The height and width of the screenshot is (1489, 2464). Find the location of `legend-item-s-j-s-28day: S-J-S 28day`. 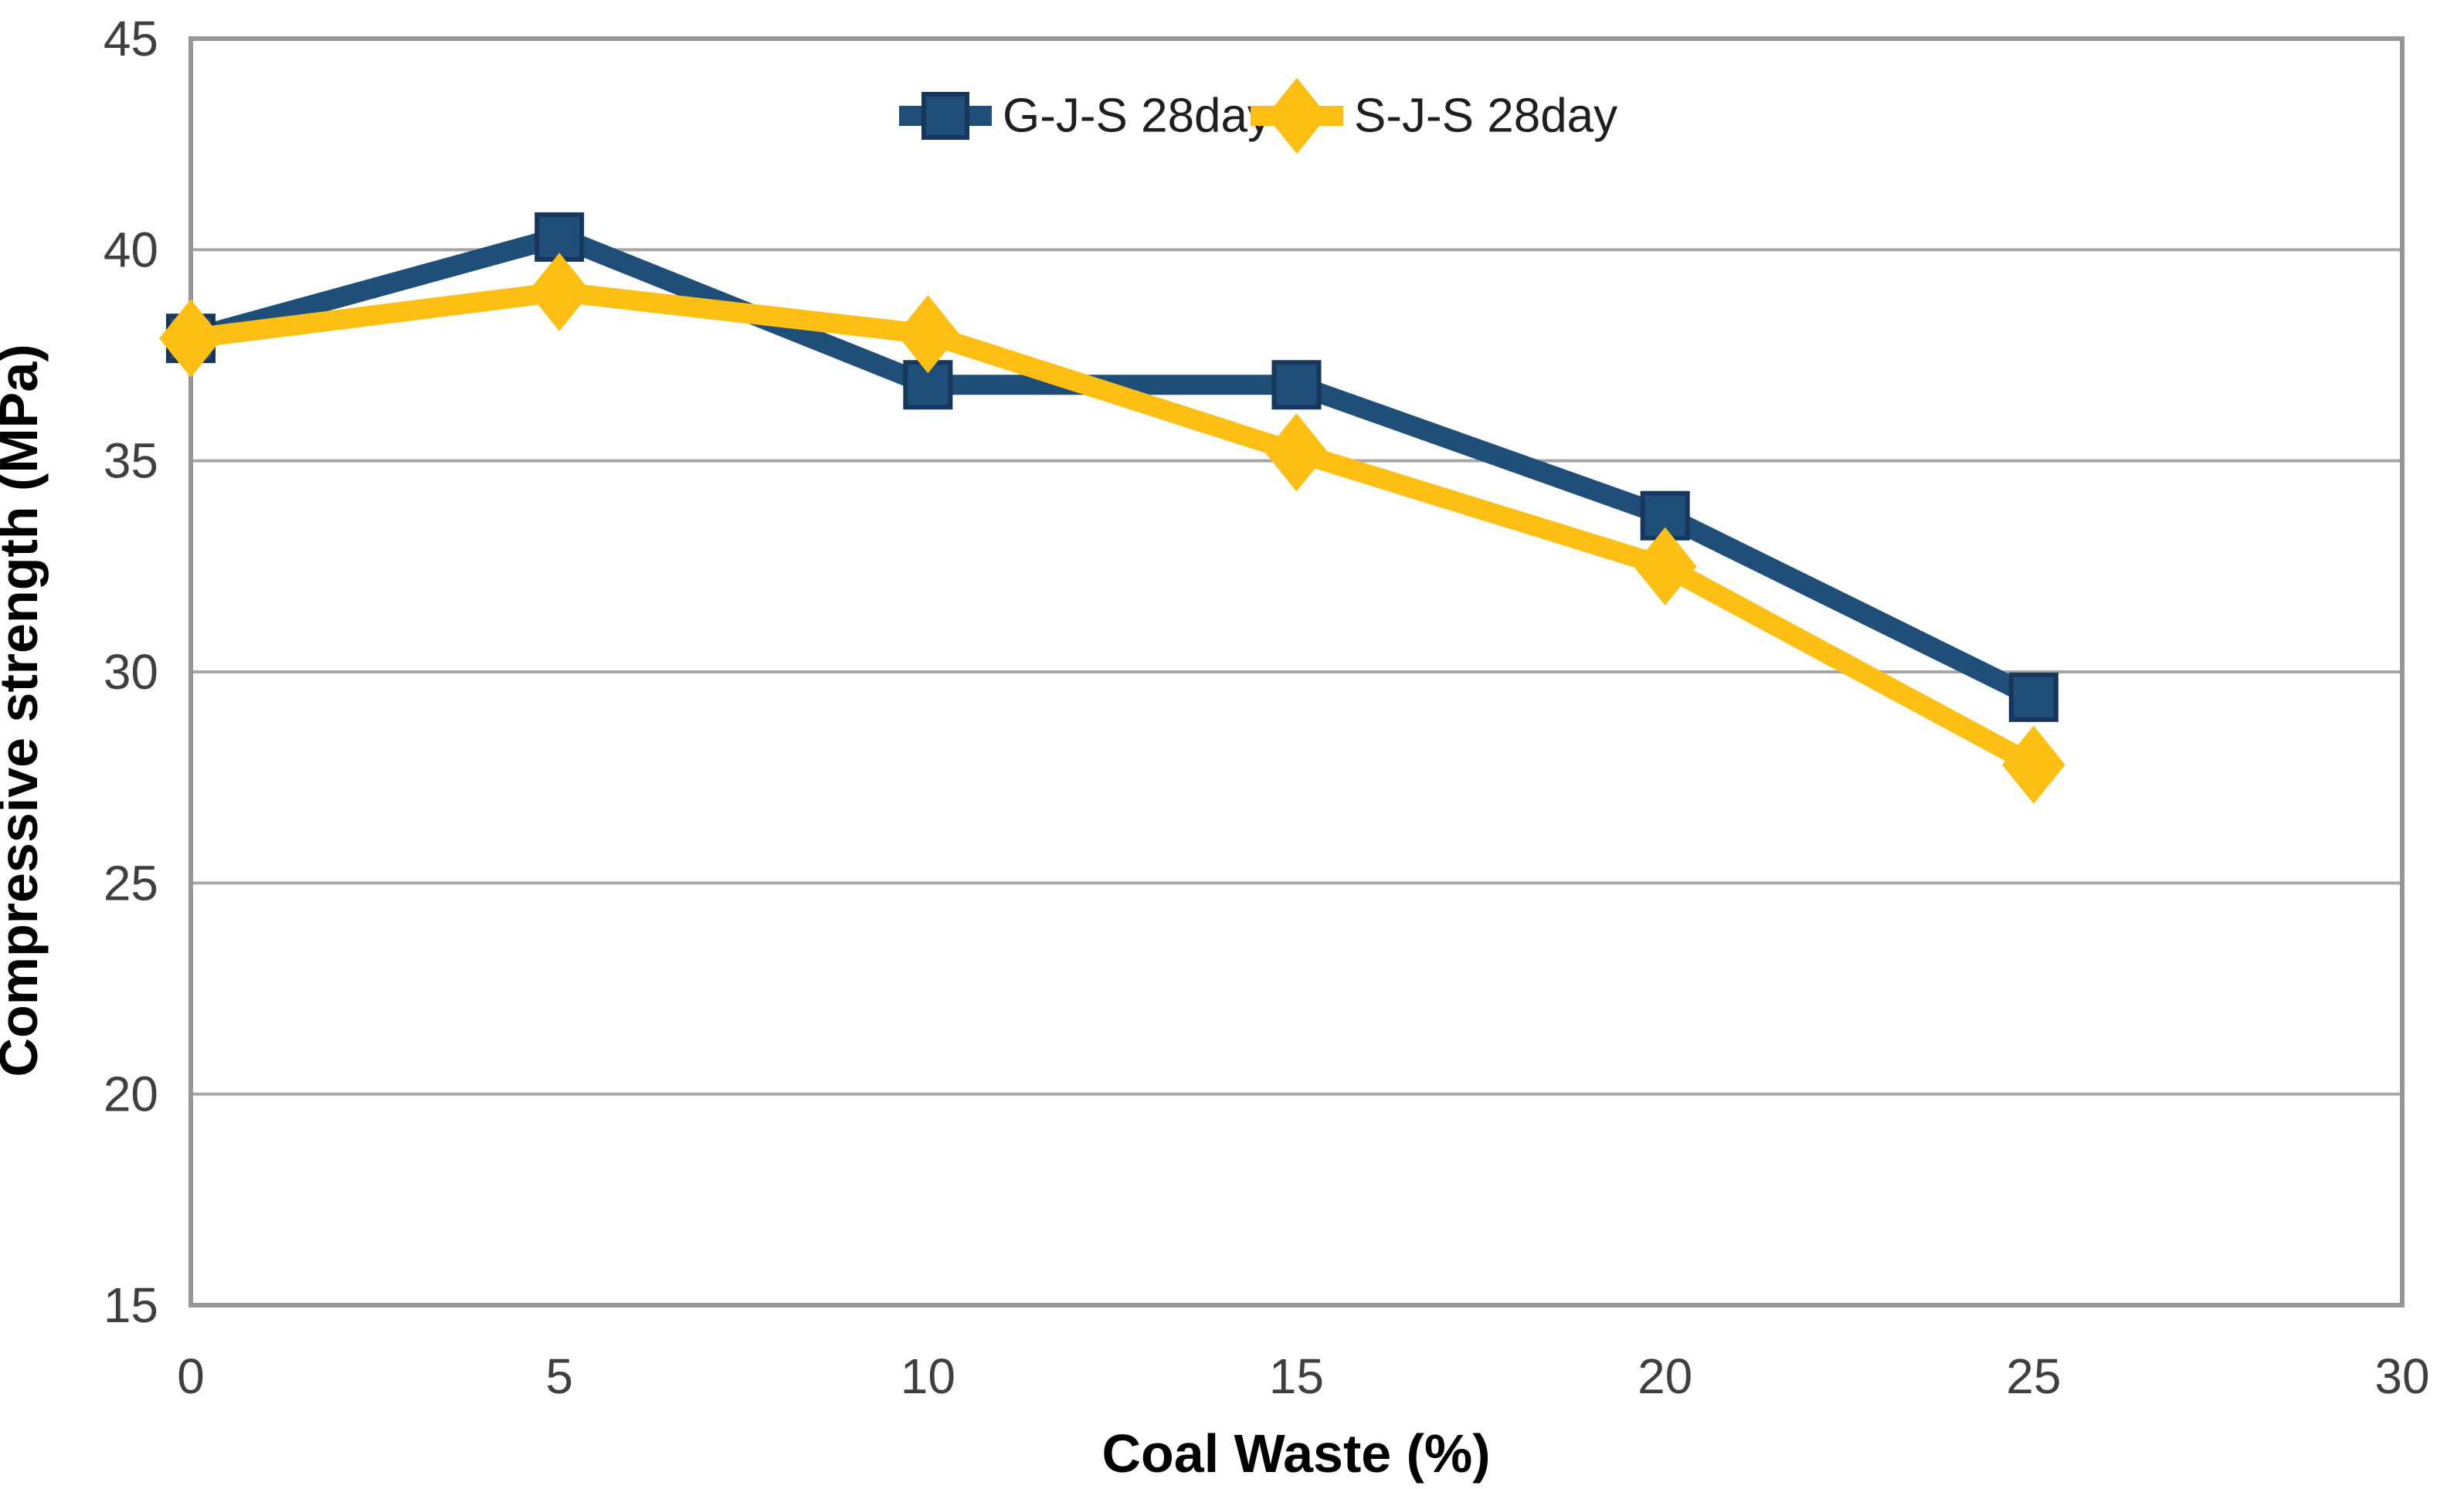

legend-item-s-j-s-28day: S-J-S 28day is located at coordinates (1434, 116).